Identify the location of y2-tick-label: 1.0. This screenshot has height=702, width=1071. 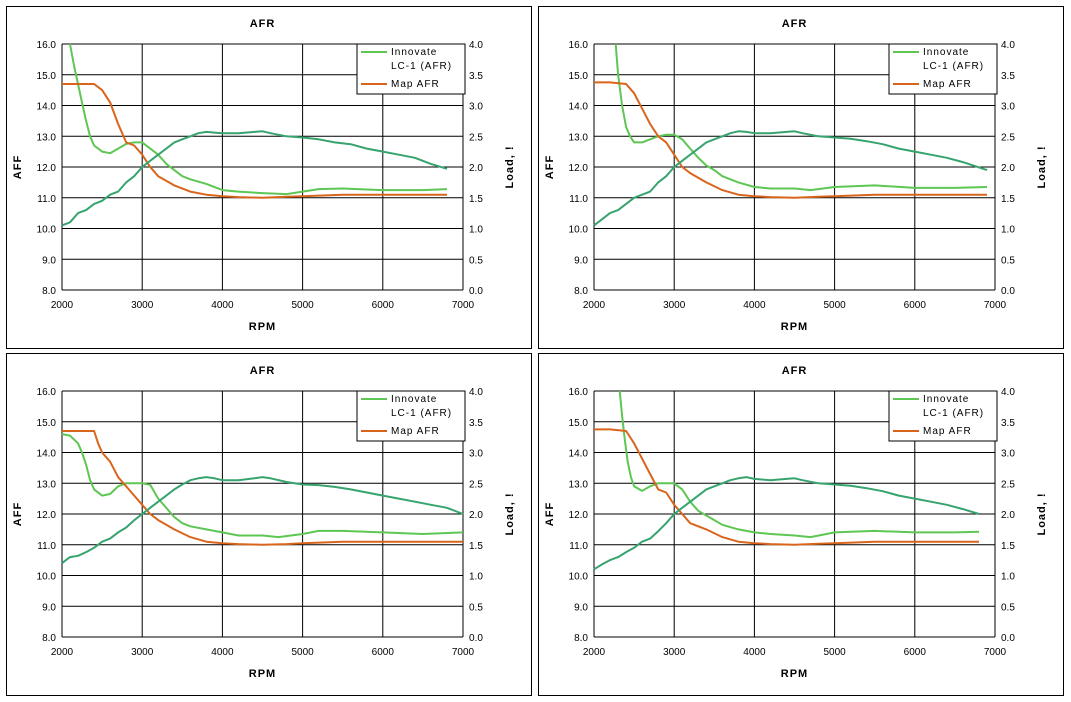
(1008, 577).